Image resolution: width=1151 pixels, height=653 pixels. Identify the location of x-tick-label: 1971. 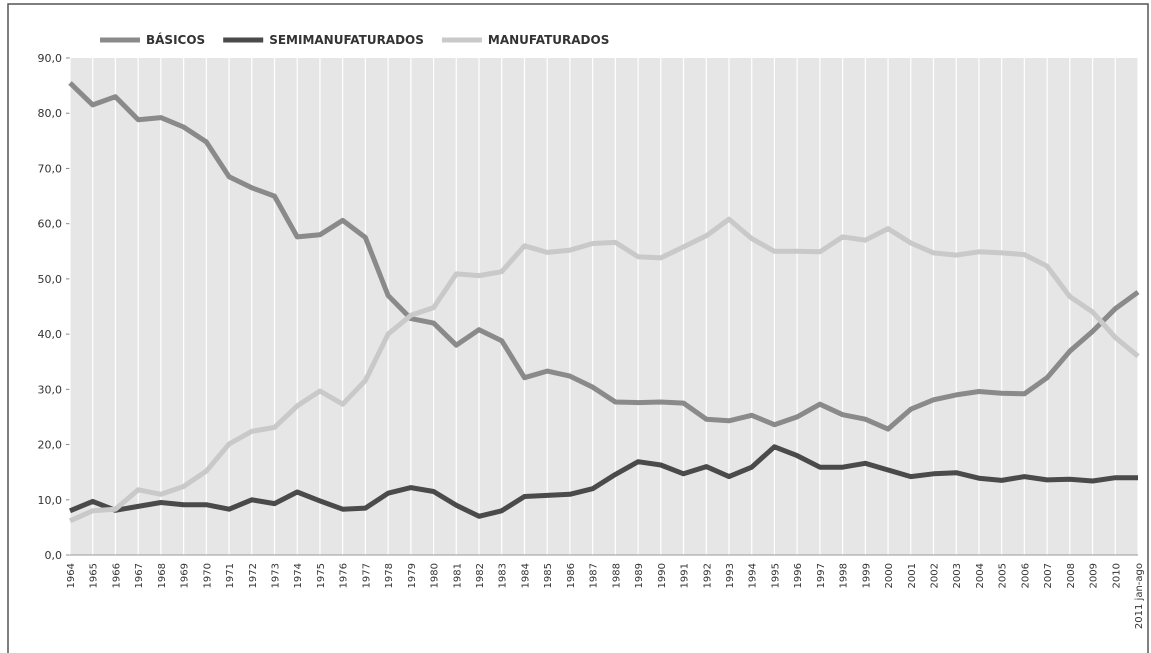
(230, 575).